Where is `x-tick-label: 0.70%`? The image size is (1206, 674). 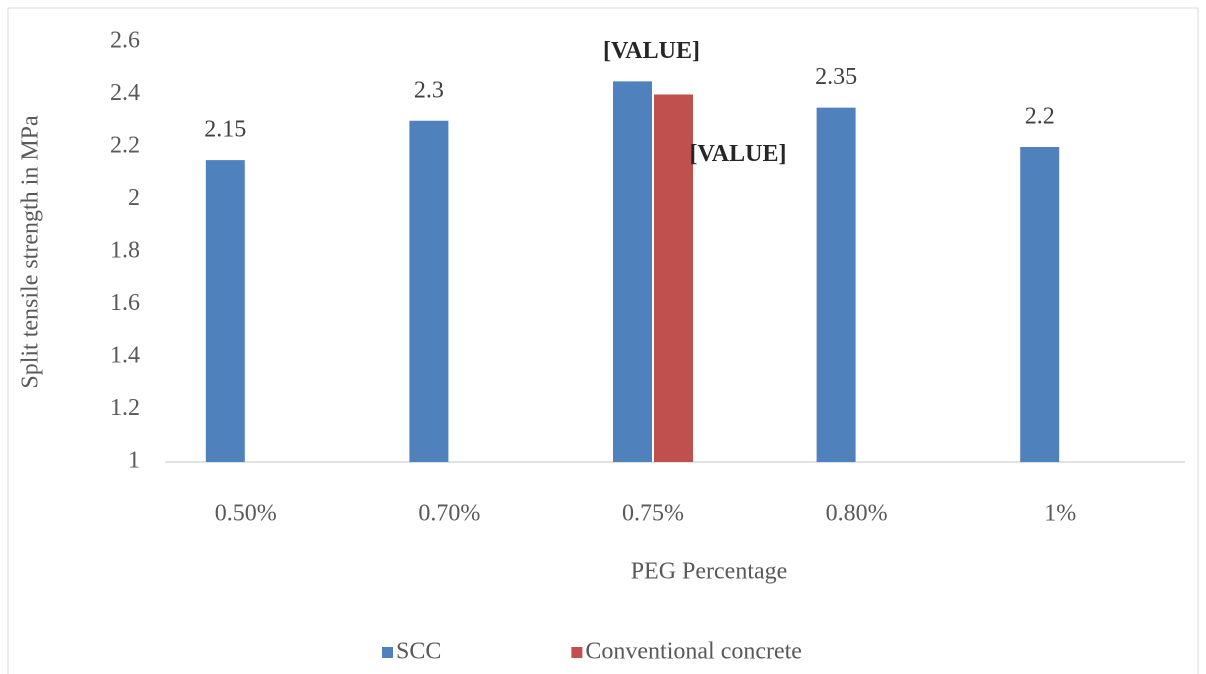 x-tick-label: 0.70% is located at coordinates (449, 514).